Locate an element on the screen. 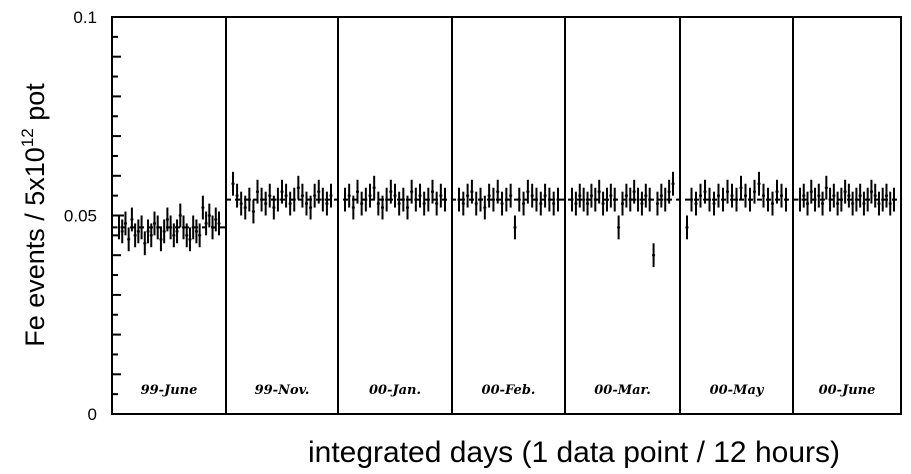 The image size is (911, 474). y-axis-label-main: Fe events / 5x10 is located at coordinates (35, 247).